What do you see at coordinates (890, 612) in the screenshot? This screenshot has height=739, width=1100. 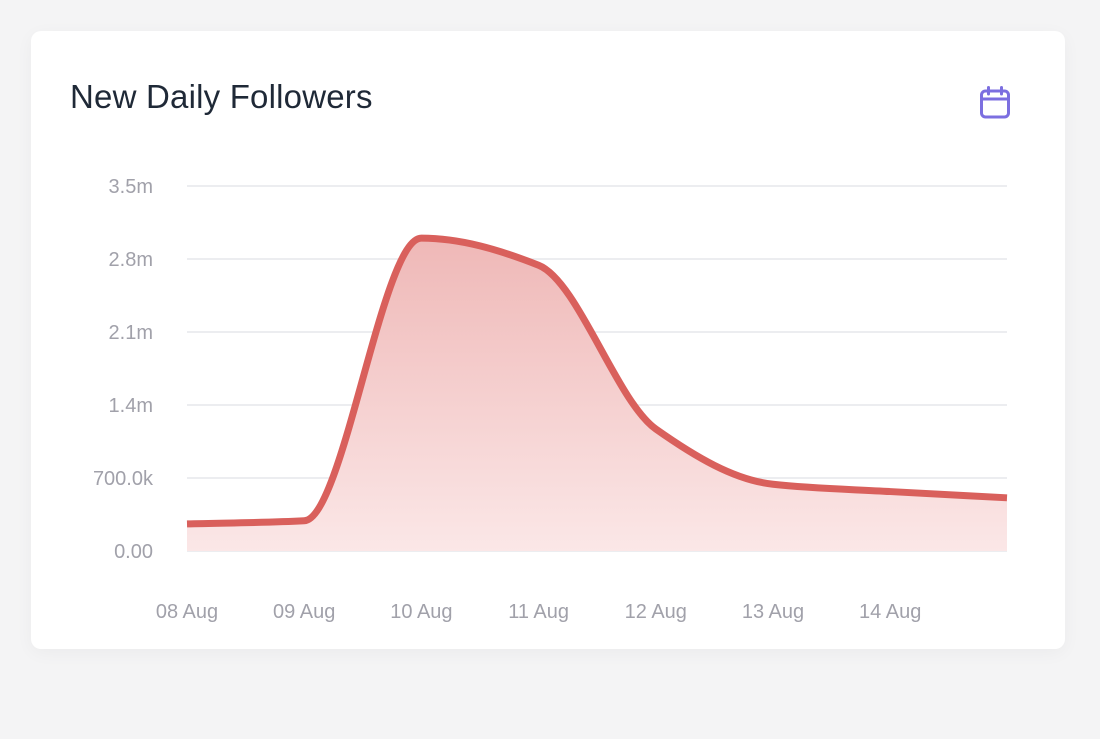 I see `x-tick-label: 14 Aug` at bounding box center [890, 612].